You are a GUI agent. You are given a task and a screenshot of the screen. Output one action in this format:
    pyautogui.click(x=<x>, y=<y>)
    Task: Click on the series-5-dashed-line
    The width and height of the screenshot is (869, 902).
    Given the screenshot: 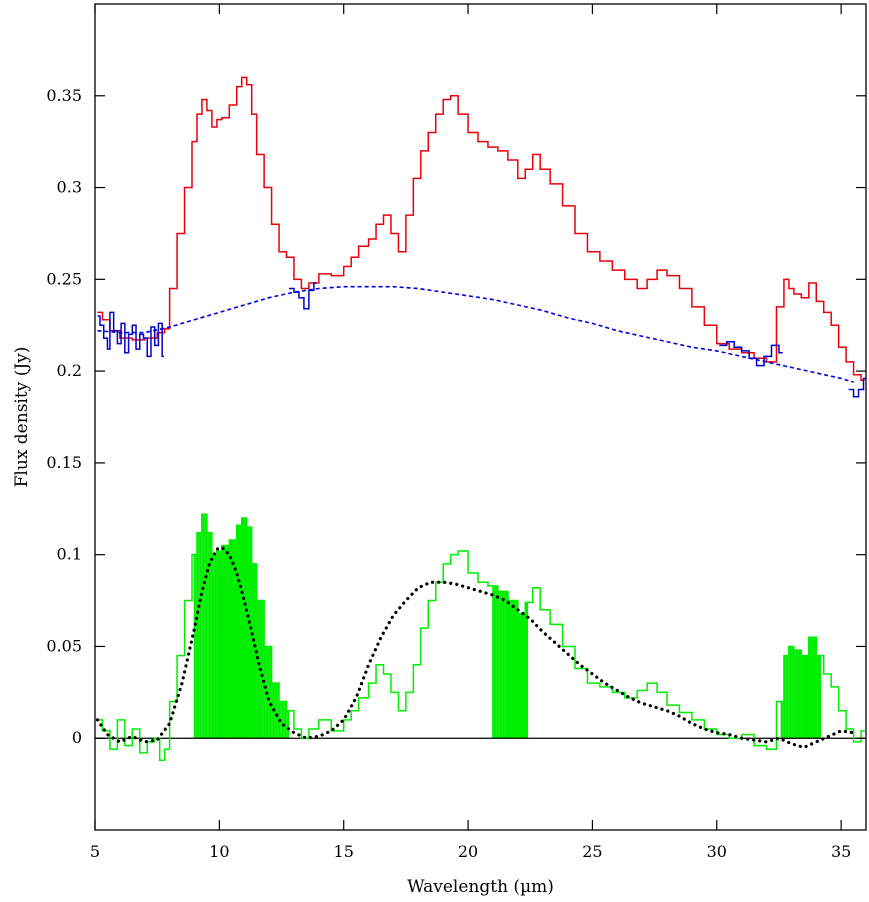 What is the action you would take?
    pyautogui.click(x=475, y=334)
    